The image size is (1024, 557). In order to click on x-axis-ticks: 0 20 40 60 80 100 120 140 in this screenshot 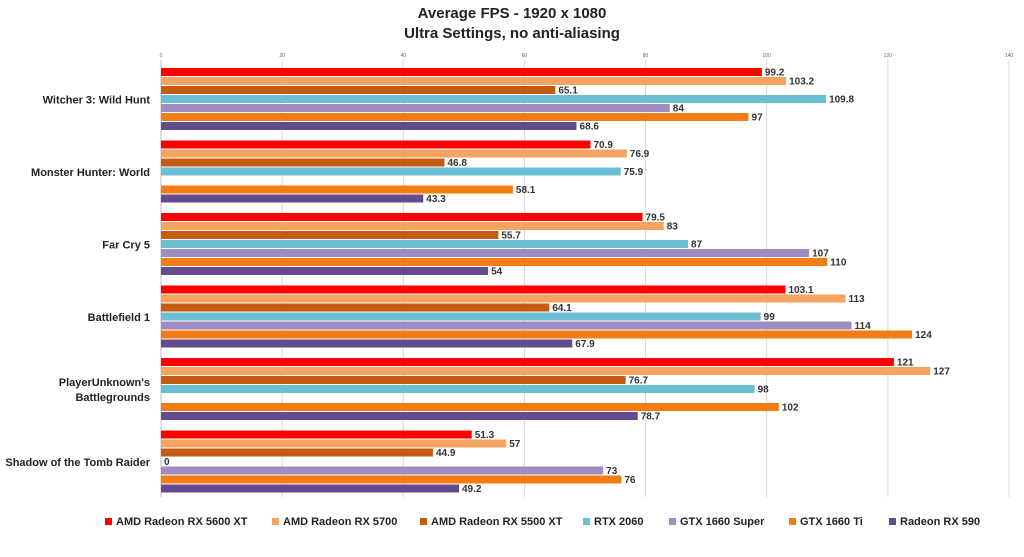, I will do `click(587, 56)`.